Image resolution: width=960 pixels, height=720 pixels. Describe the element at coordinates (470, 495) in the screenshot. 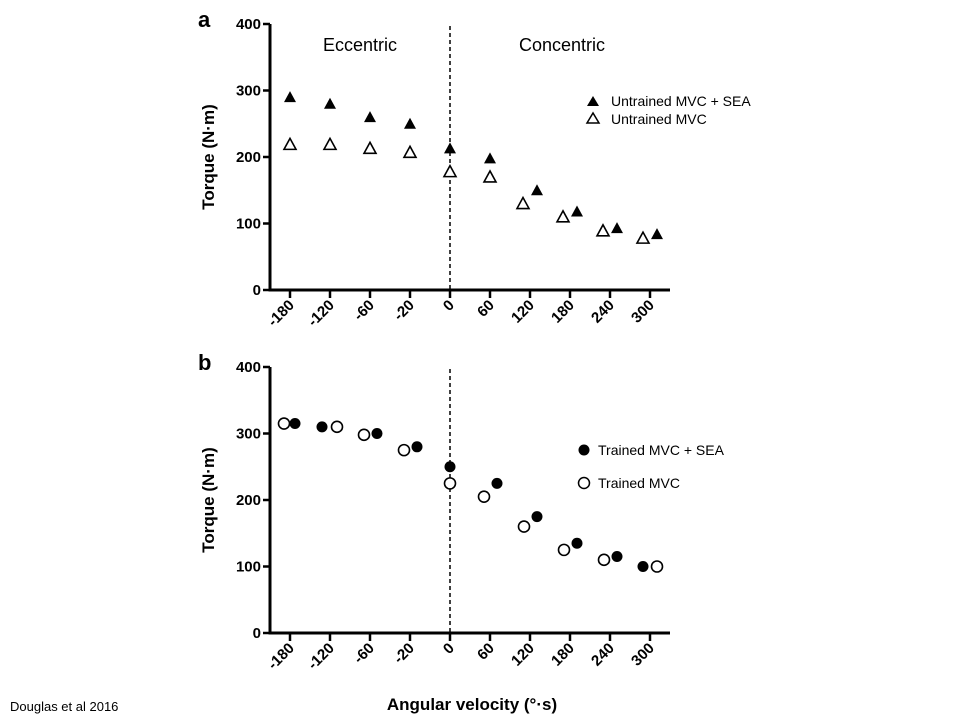

I see `points-b` at that location.